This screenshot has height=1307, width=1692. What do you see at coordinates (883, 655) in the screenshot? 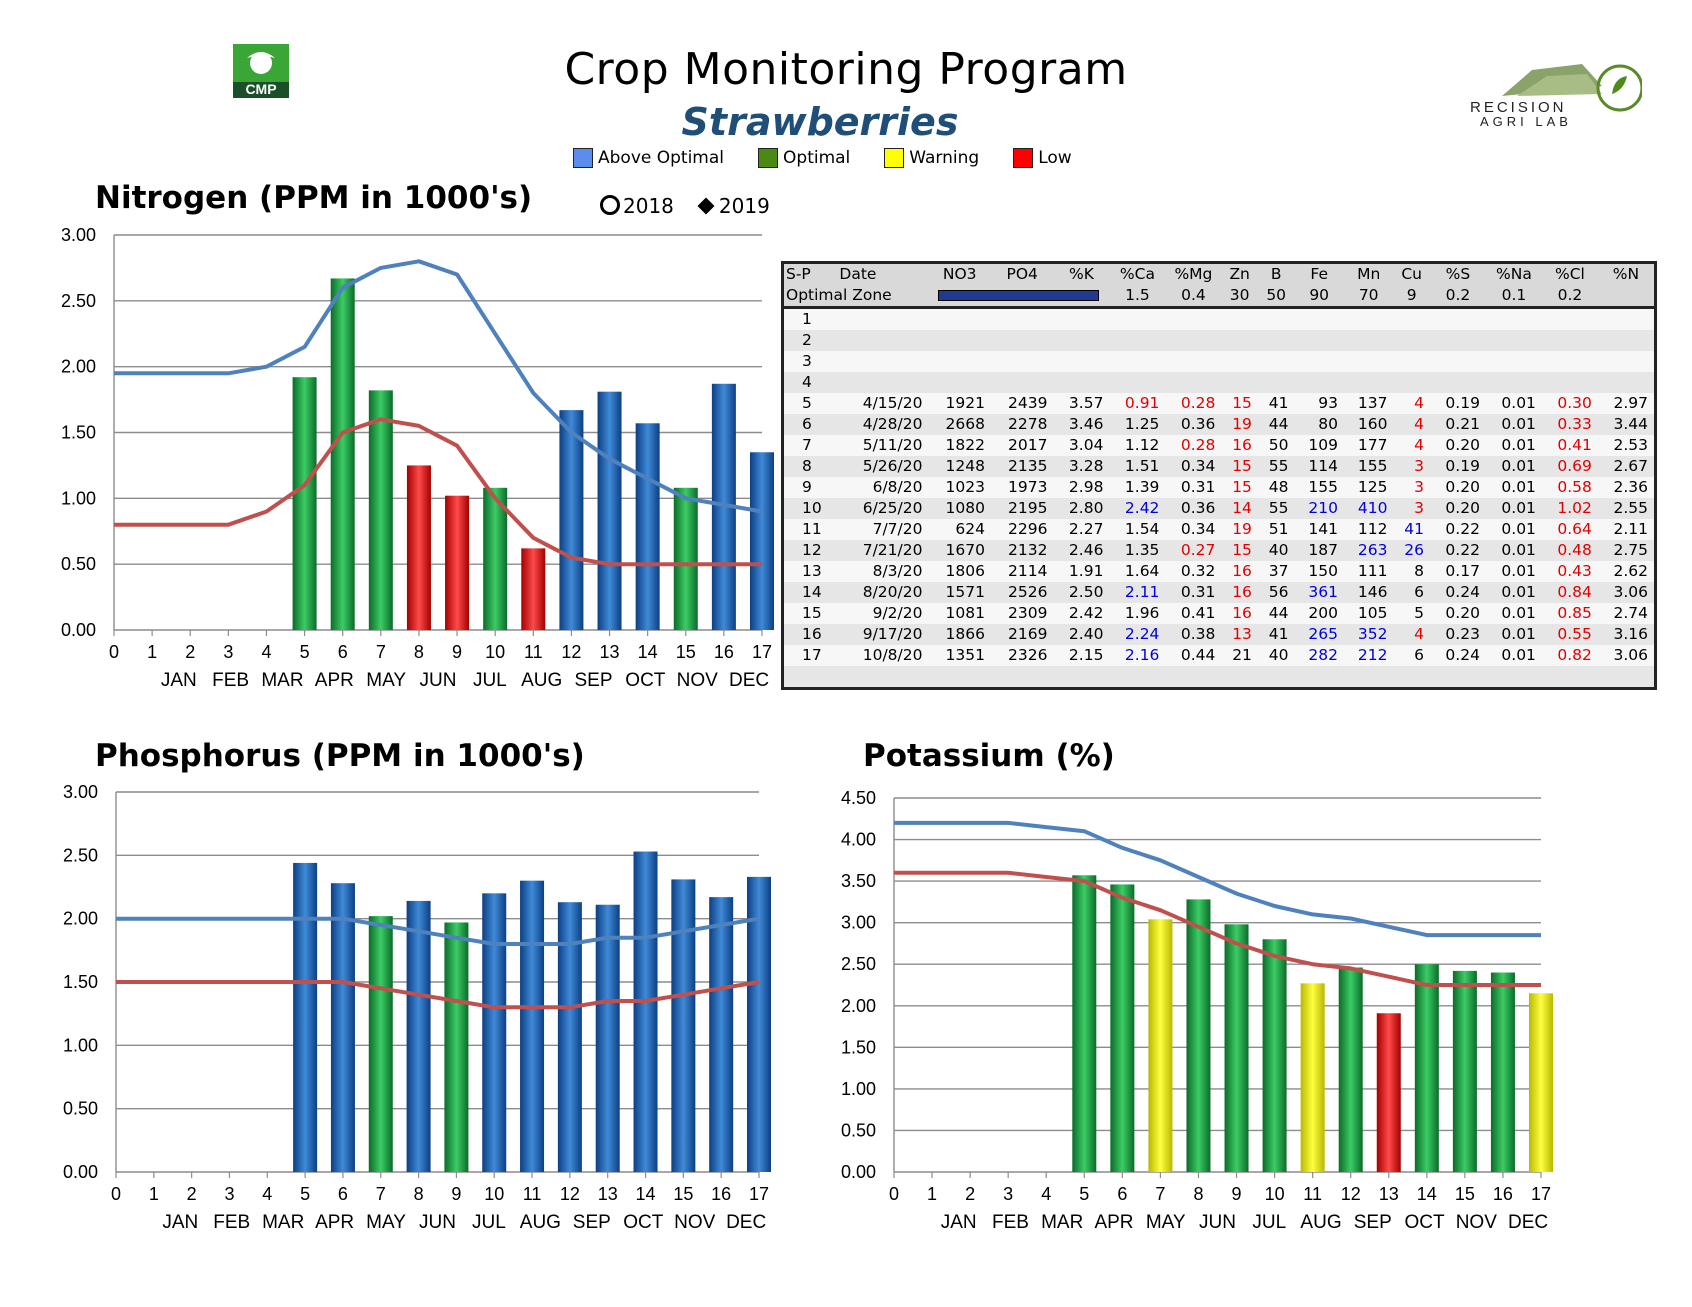
I see `date-cell: 10/8/20` at bounding box center [883, 655].